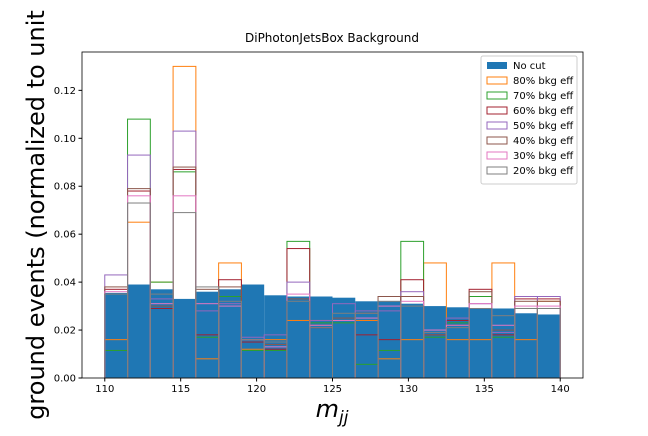  What do you see at coordinates (256, 389) in the screenshot?
I see `x-tick-label: 120` at bounding box center [256, 389].